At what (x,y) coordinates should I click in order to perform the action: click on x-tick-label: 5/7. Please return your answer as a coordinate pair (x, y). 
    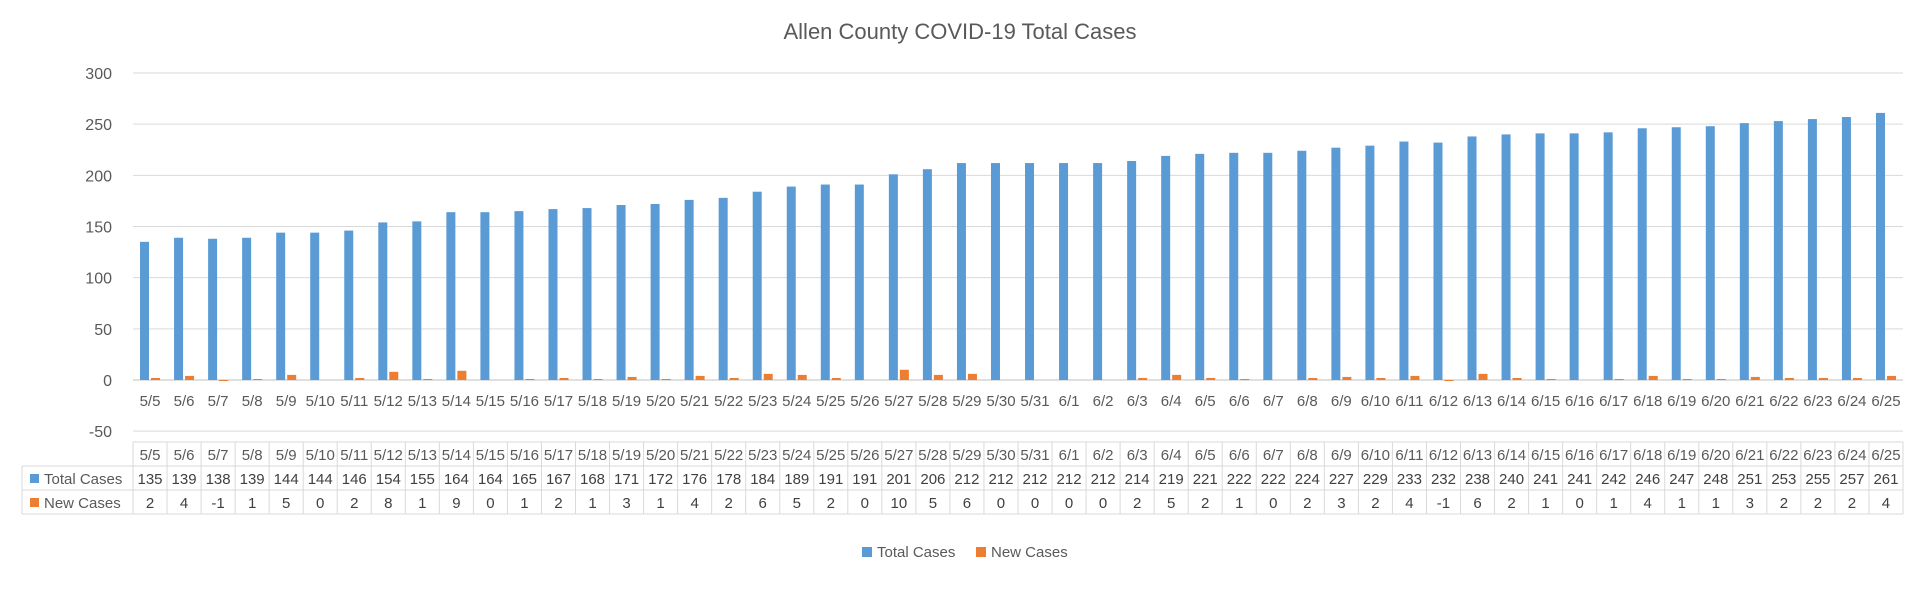
    Looking at the image, I should click on (218, 401).